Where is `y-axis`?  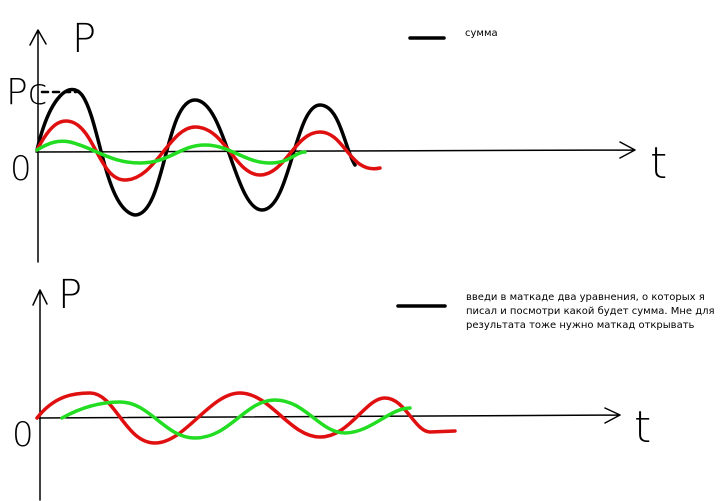
y-axis is located at coordinates (40, 395).